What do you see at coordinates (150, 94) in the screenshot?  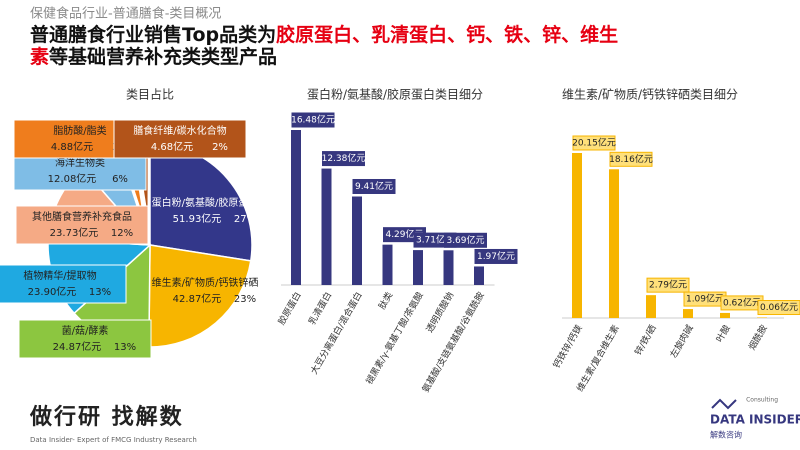 I see `chart-title: 类目占比` at bounding box center [150, 94].